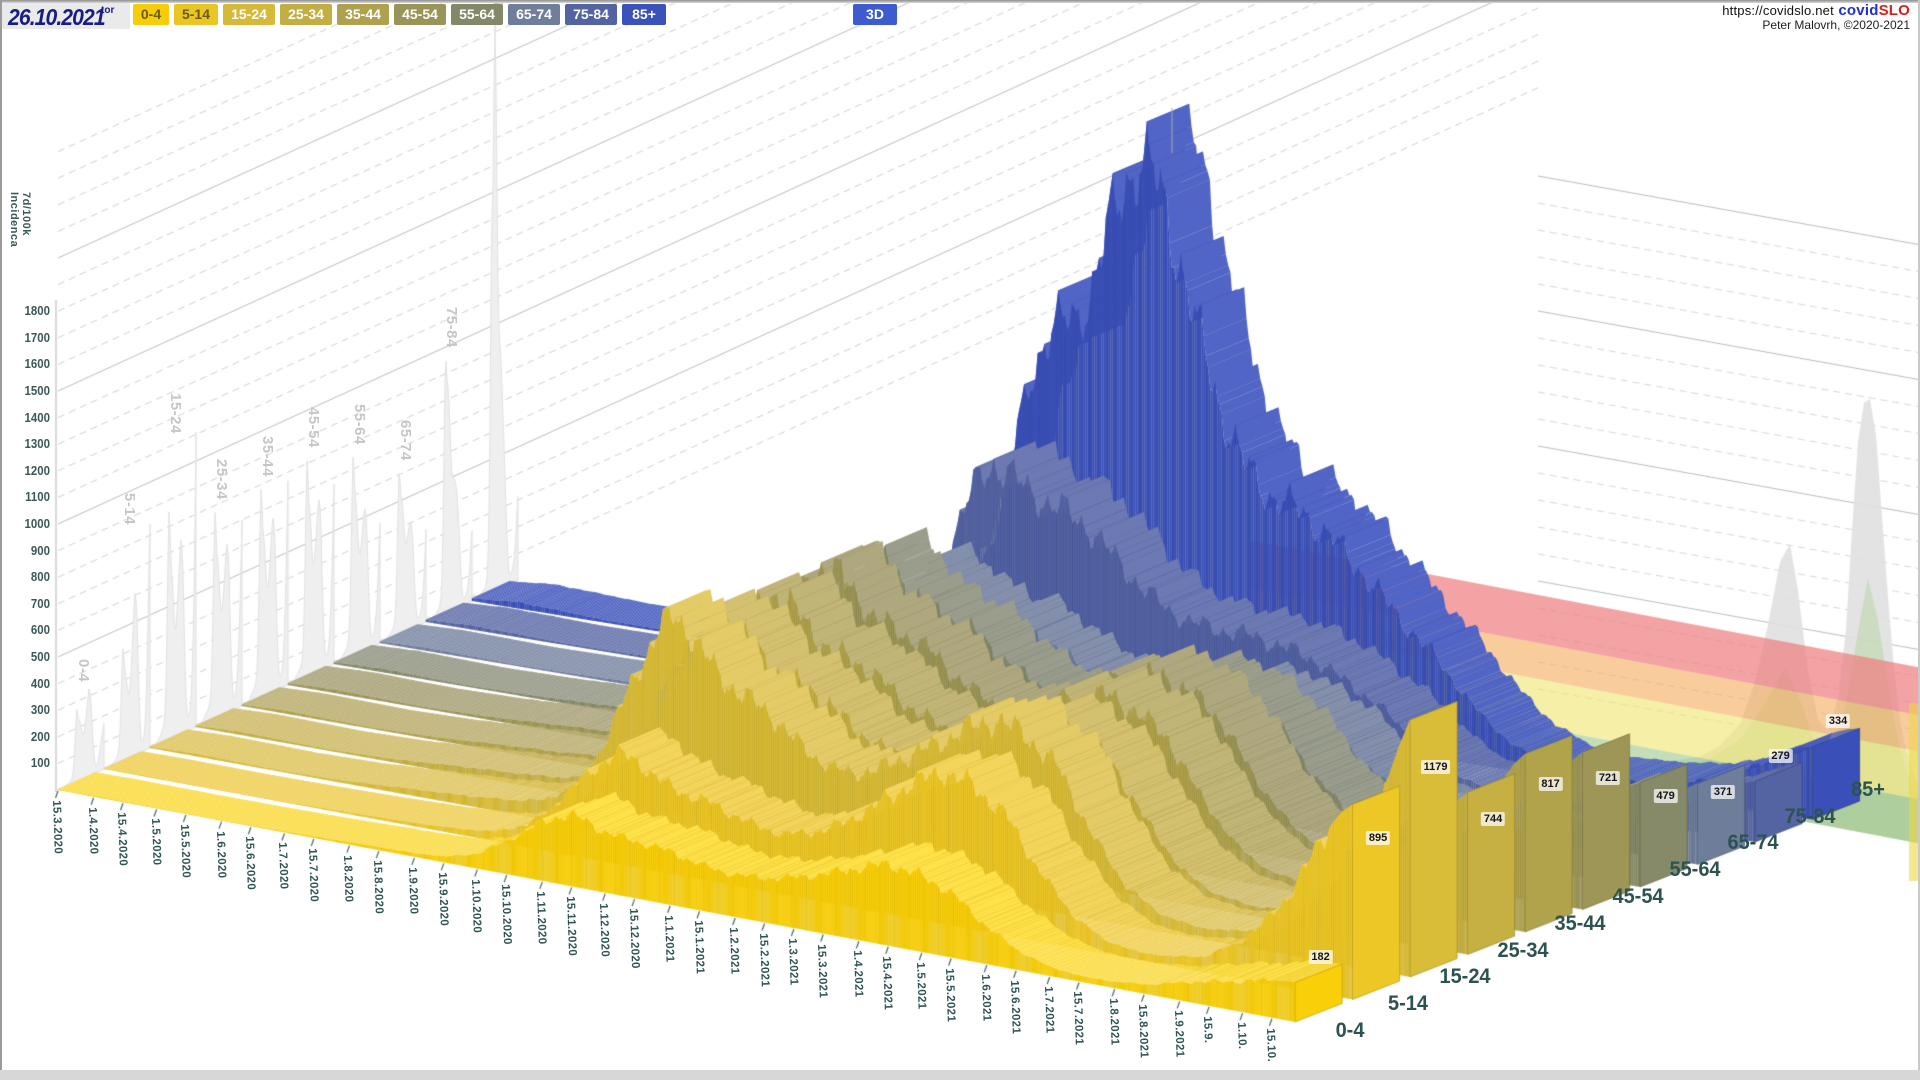 The width and height of the screenshot is (1920, 1080). I want to click on current-value-label: 817, so click(1550, 783).